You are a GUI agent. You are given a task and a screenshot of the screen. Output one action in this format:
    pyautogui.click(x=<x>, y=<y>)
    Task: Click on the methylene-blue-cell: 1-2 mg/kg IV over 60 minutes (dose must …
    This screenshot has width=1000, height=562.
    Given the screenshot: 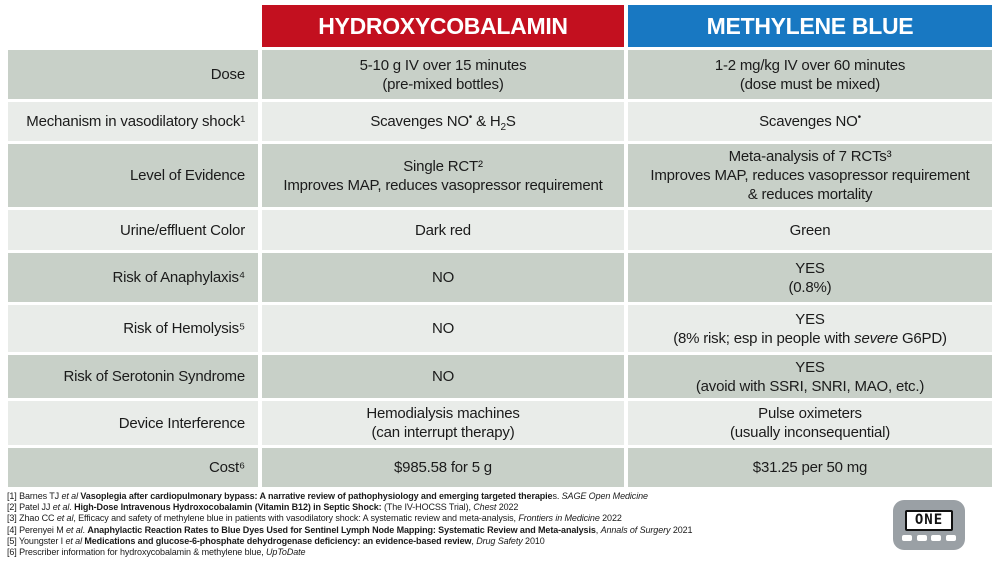 What is the action you would take?
    pyautogui.click(x=810, y=74)
    